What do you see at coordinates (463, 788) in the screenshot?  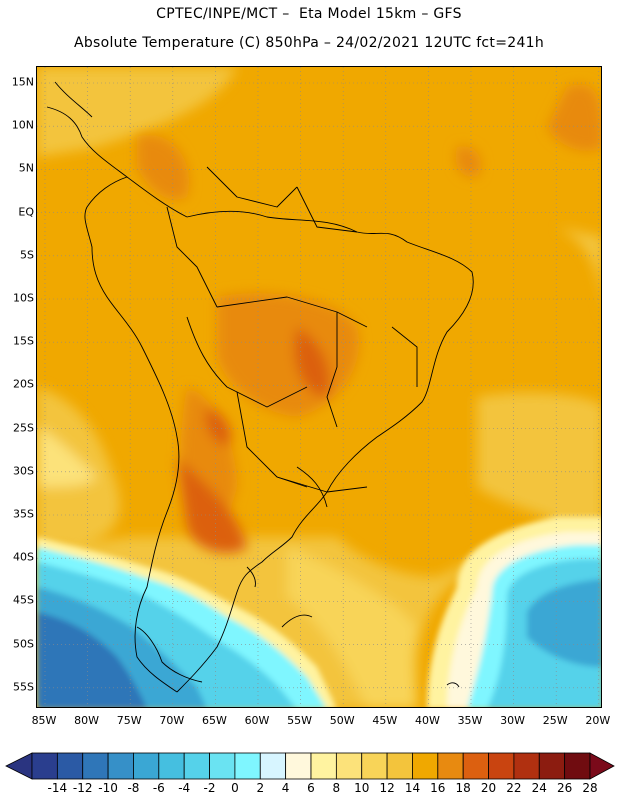 I see `color-bar-label: 18` at bounding box center [463, 788].